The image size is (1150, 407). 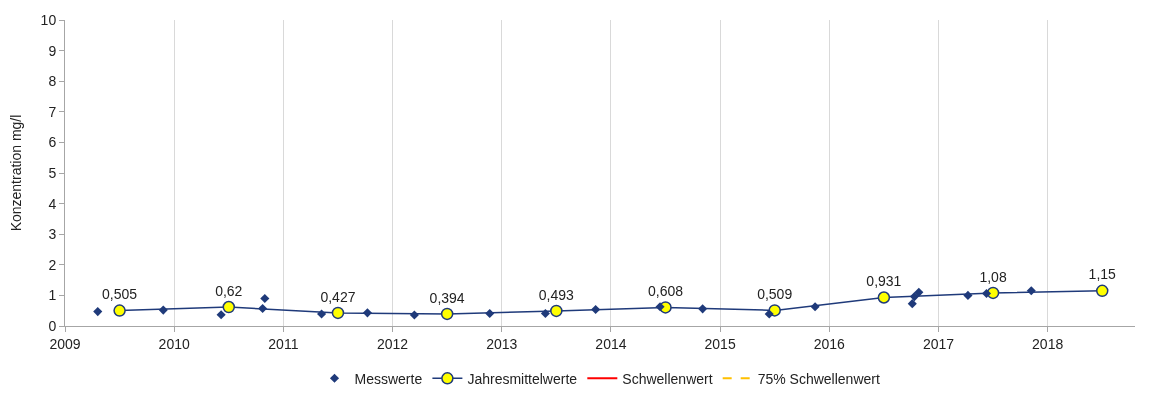 What do you see at coordinates (52, 234) in the screenshot?
I see `y-tick-label: 3` at bounding box center [52, 234].